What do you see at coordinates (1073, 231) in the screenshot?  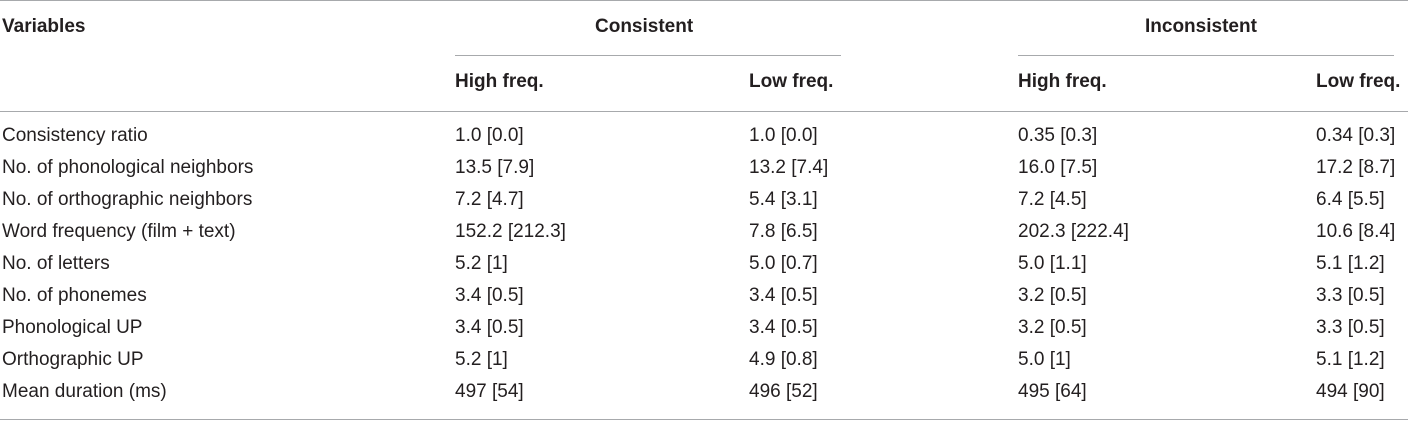 I see `table-cell: 202.3 [222.4]` at bounding box center [1073, 231].